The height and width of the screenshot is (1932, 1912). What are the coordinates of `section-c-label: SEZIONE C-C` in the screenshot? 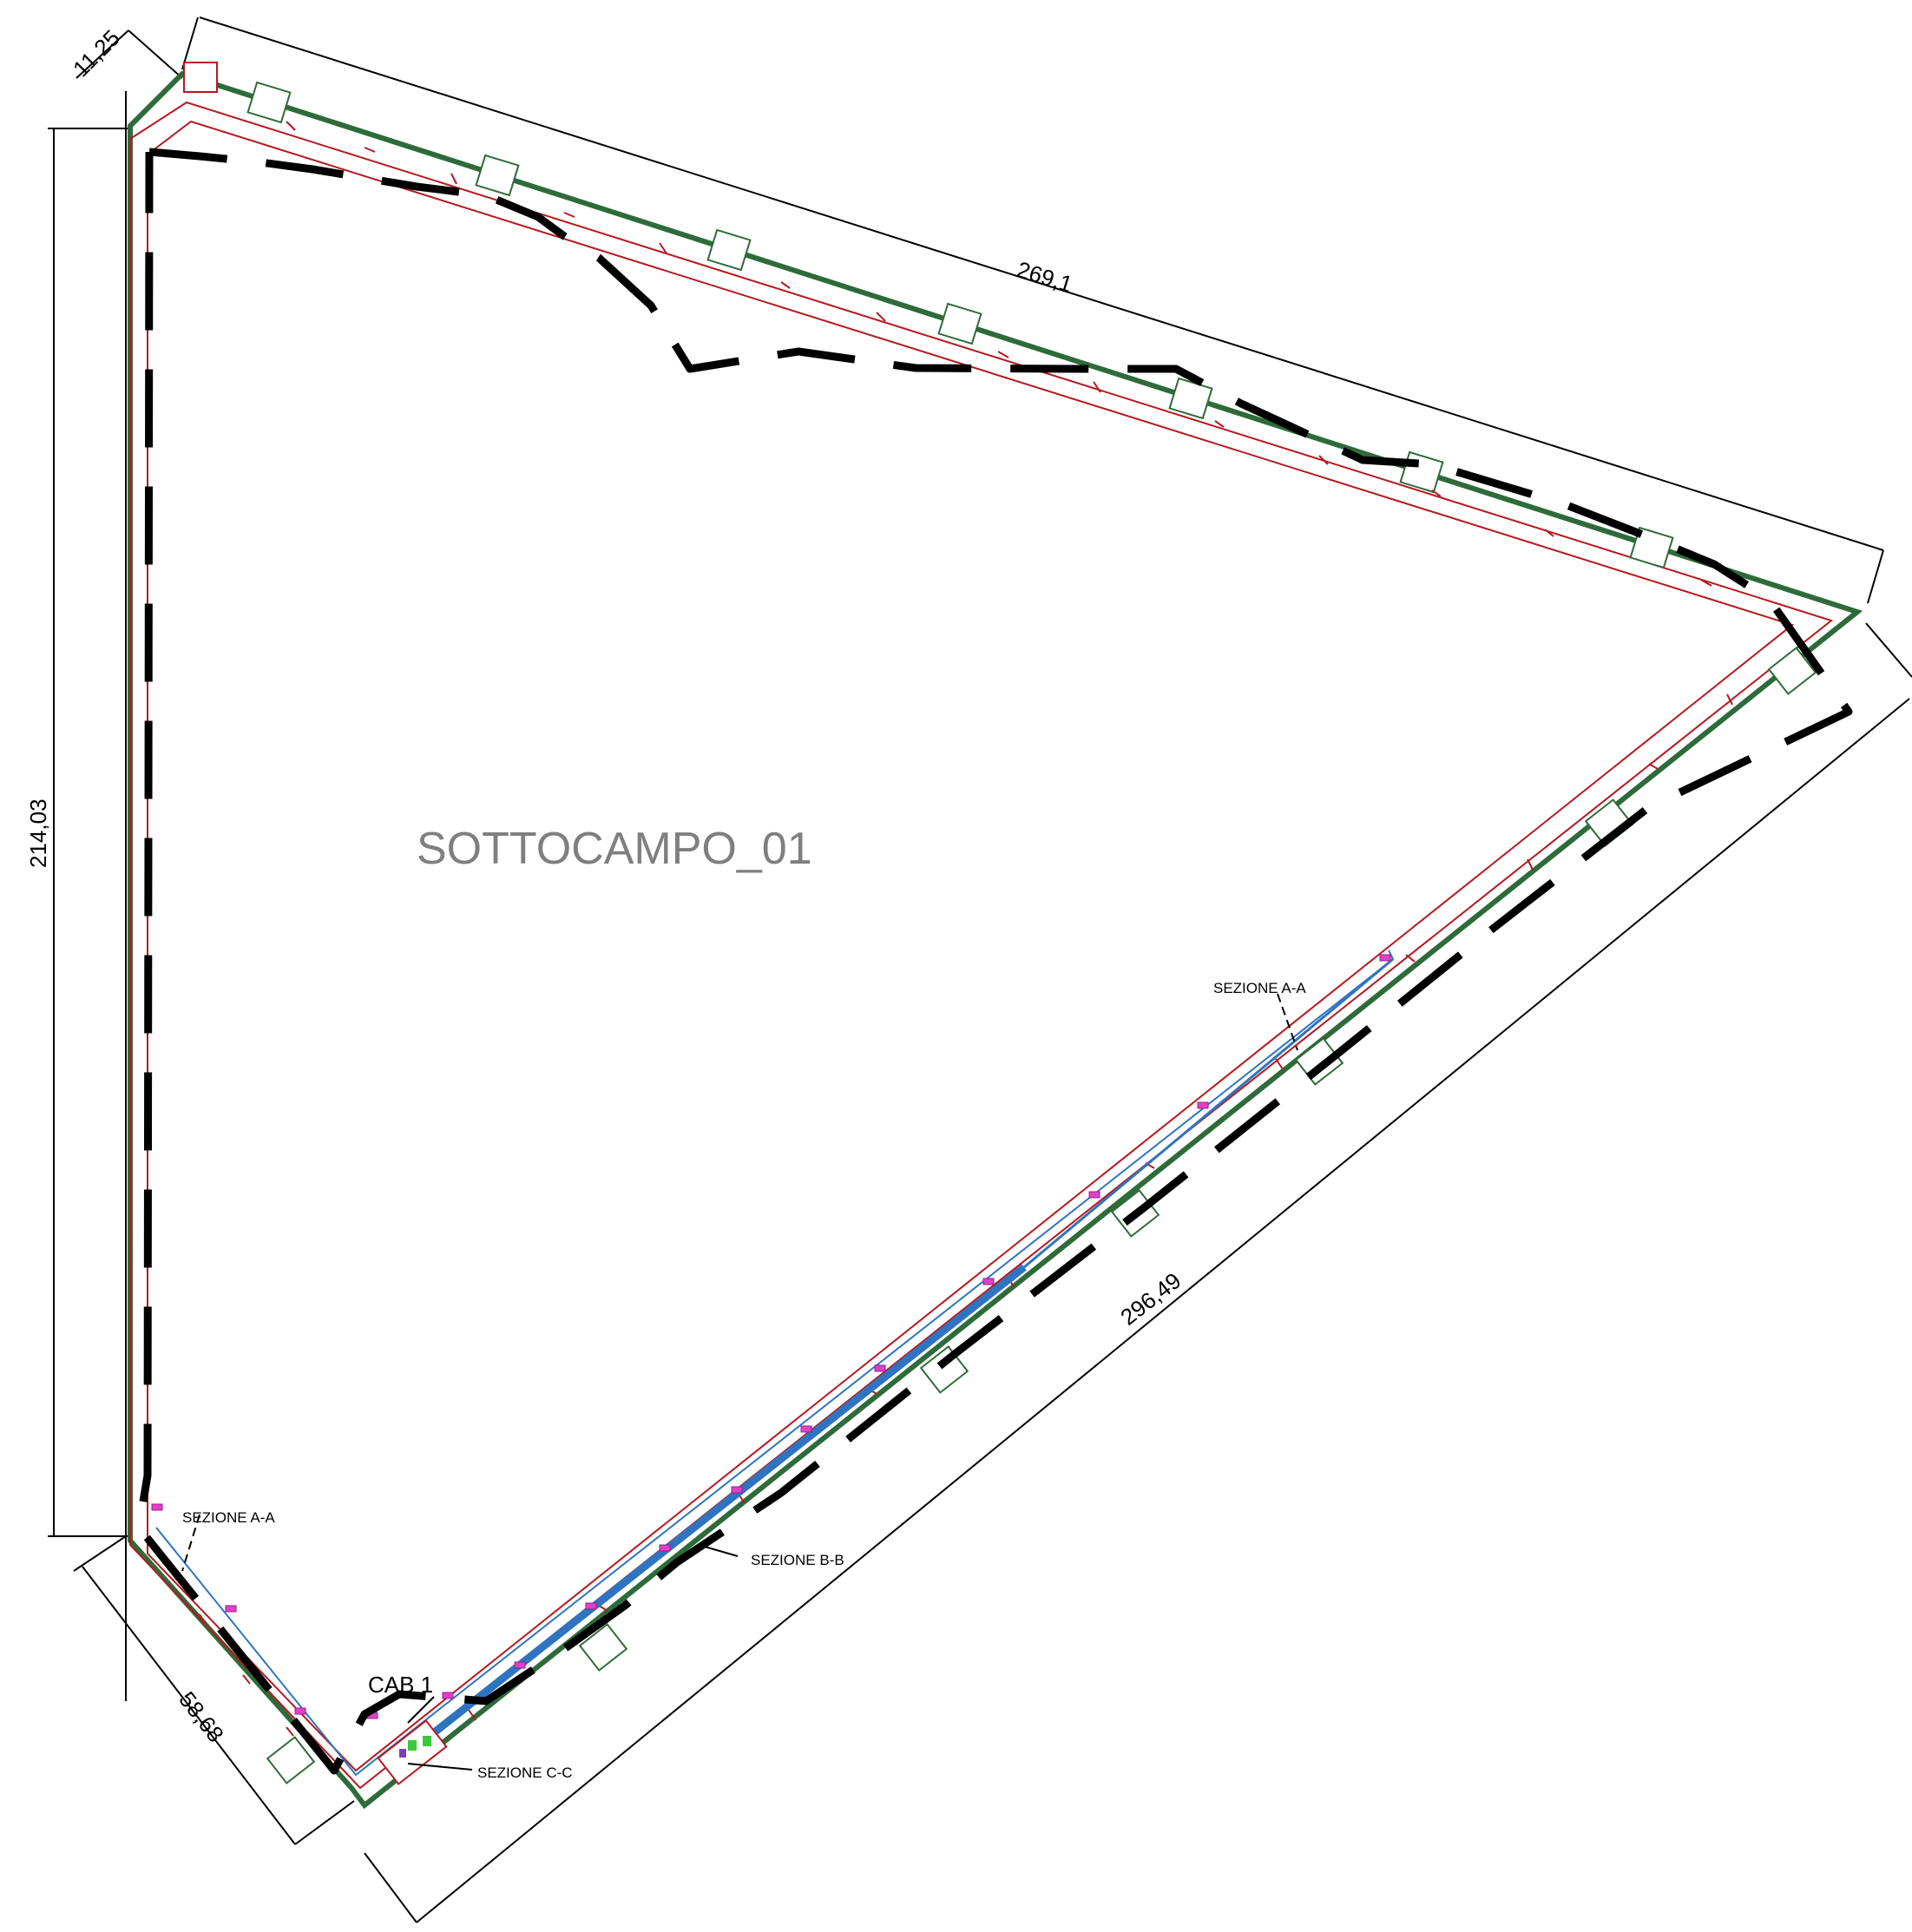 It's located at (525, 1772).